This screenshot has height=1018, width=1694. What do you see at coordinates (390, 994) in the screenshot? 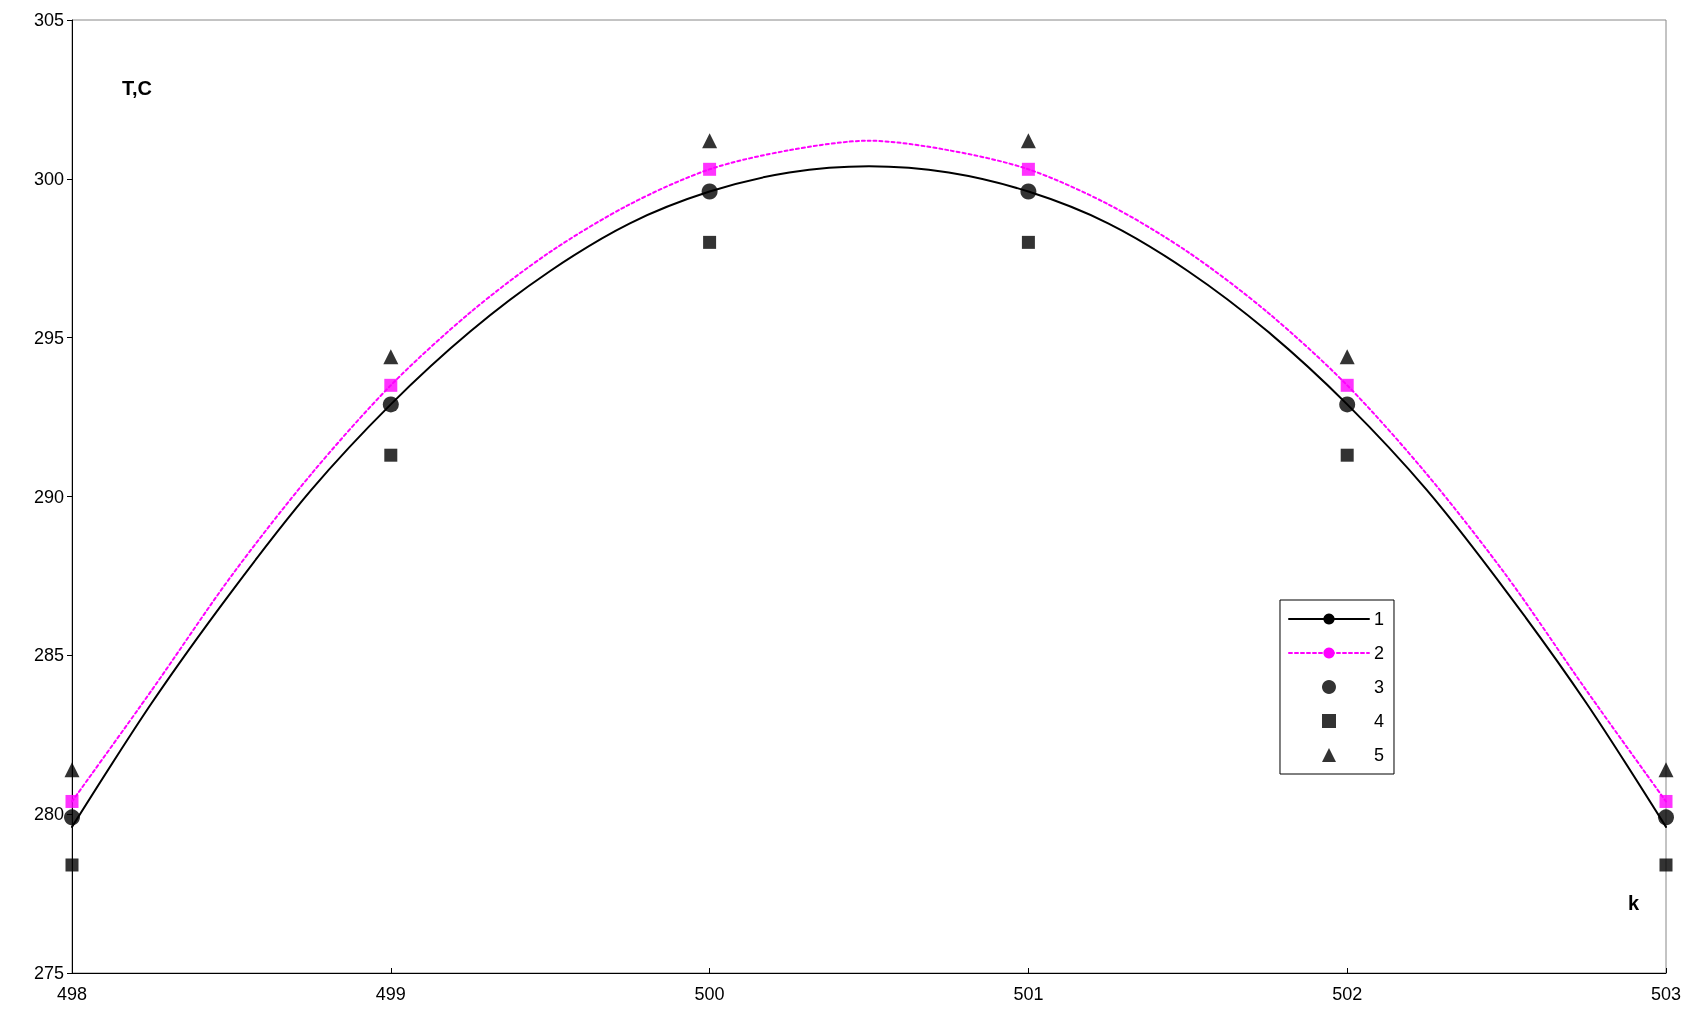
I see `x-tick-label: 499` at bounding box center [390, 994].